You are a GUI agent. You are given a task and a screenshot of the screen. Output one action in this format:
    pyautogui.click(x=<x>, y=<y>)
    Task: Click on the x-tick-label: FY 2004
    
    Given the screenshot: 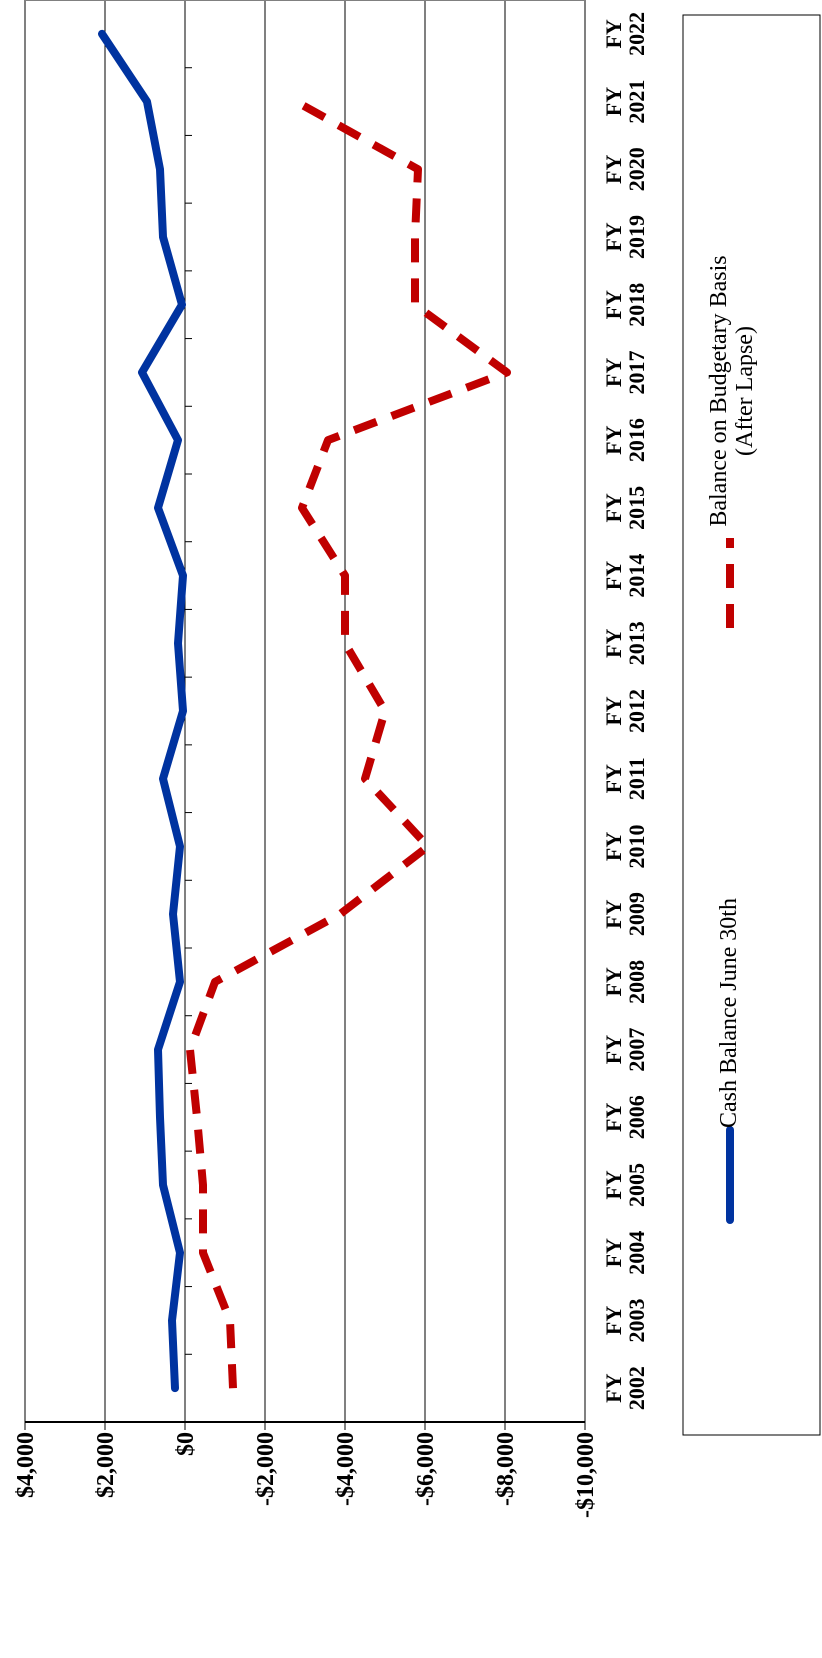 What is the action you would take?
    pyautogui.click(x=625, y=1252)
    